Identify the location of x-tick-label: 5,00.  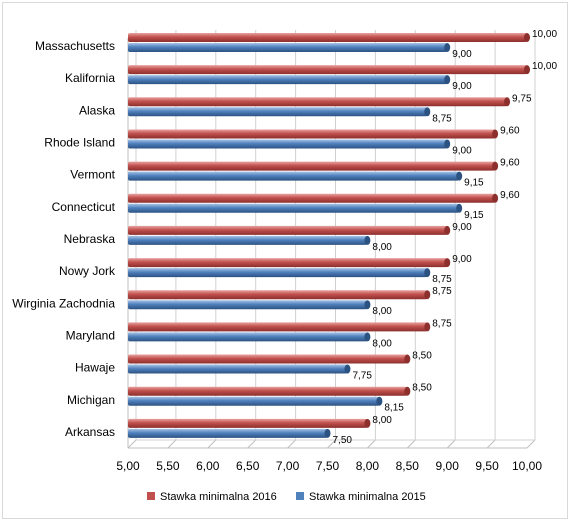
(128, 466).